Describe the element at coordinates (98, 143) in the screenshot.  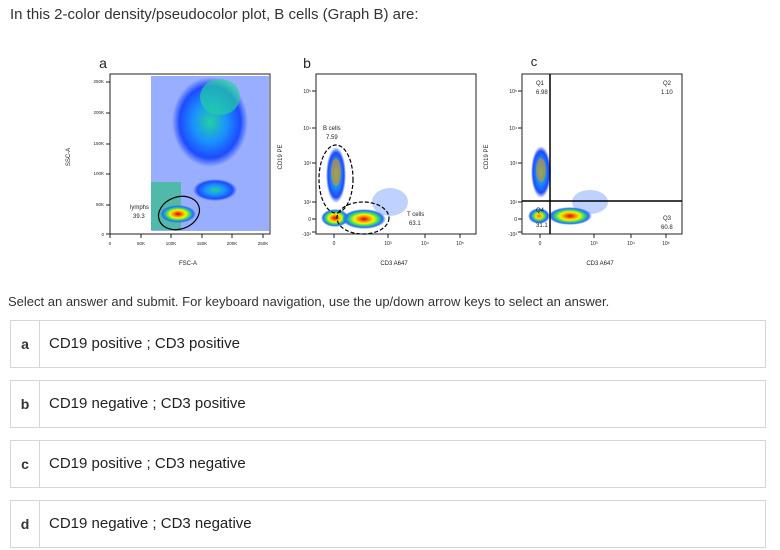
I see `ytick: 150K` at that location.